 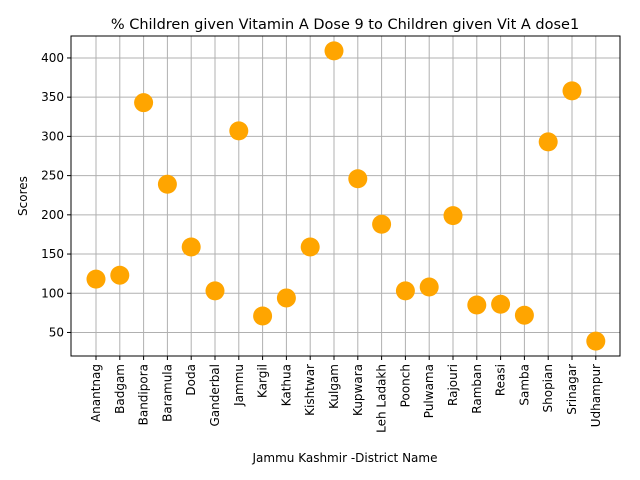 I want to click on x-tick-label: Kupwara, so click(x=358, y=390).